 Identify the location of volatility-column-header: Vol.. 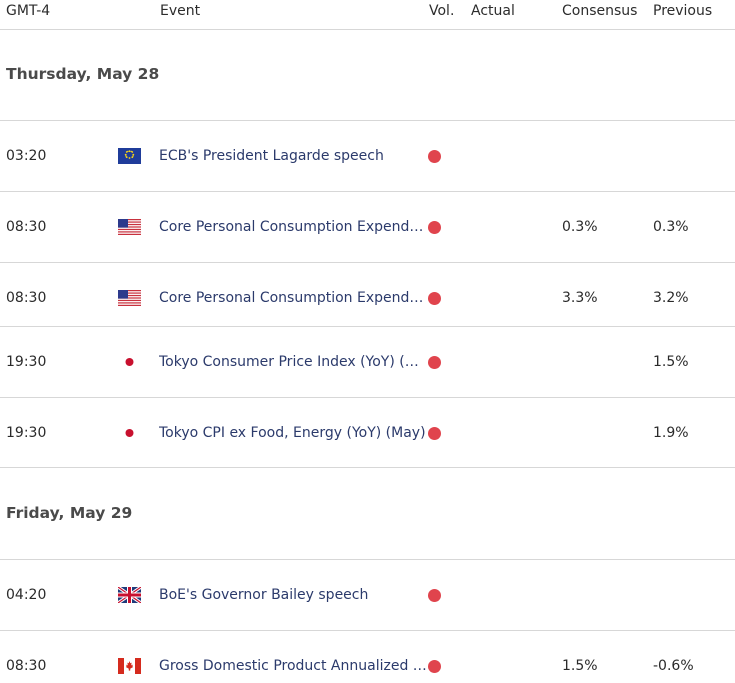
(442, 11).